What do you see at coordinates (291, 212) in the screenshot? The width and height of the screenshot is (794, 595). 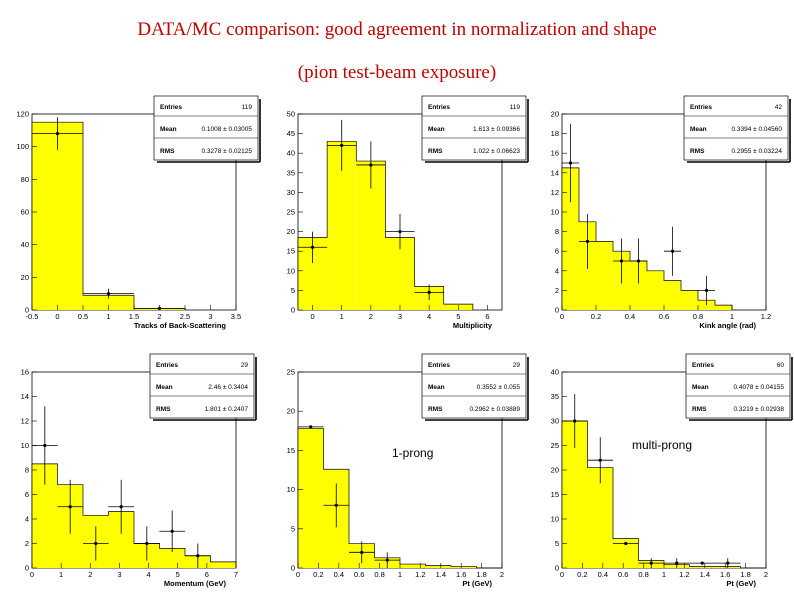 I see `y-tick-label: 25` at bounding box center [291, 212].